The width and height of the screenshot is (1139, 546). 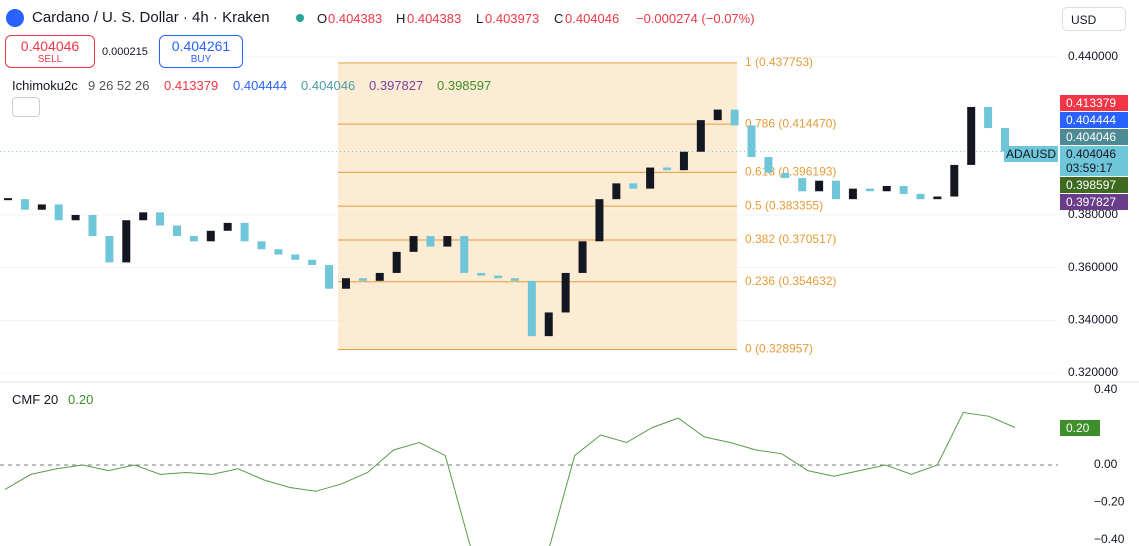 What do you see at coordinates (1094, 185) in the screenshot?
I see `price-tag: 0.398597` at bounding box center [1094, 185].